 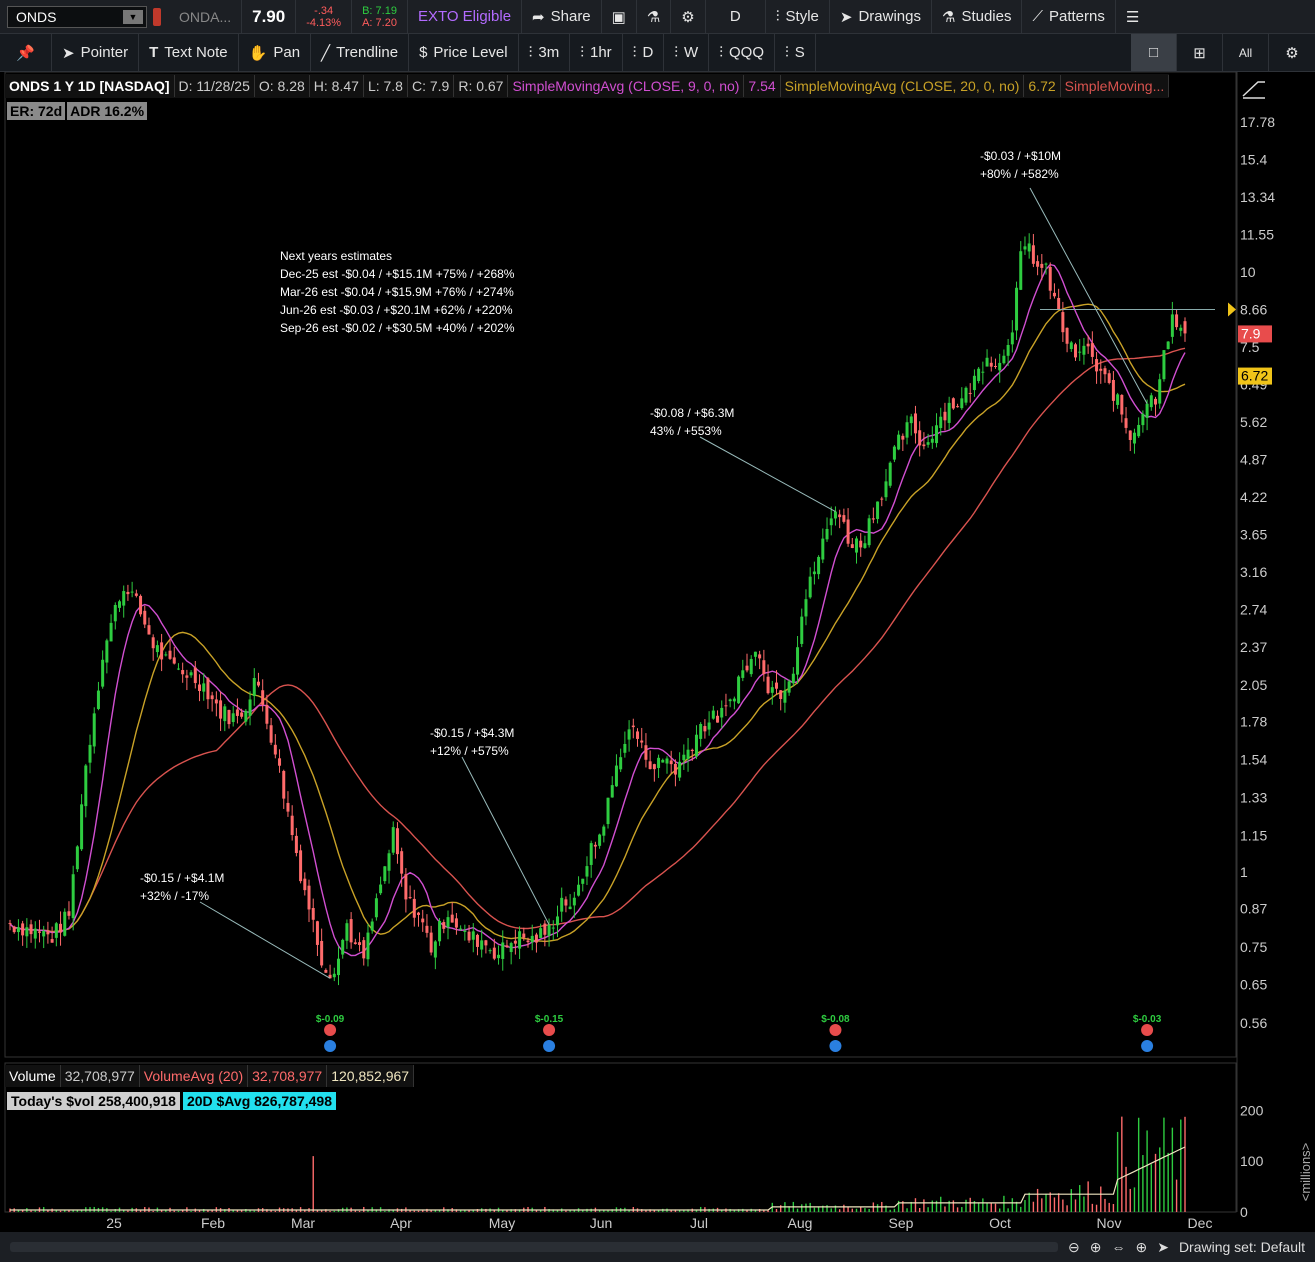 I want to click on all-button: All, so click(x=1246, y=52).